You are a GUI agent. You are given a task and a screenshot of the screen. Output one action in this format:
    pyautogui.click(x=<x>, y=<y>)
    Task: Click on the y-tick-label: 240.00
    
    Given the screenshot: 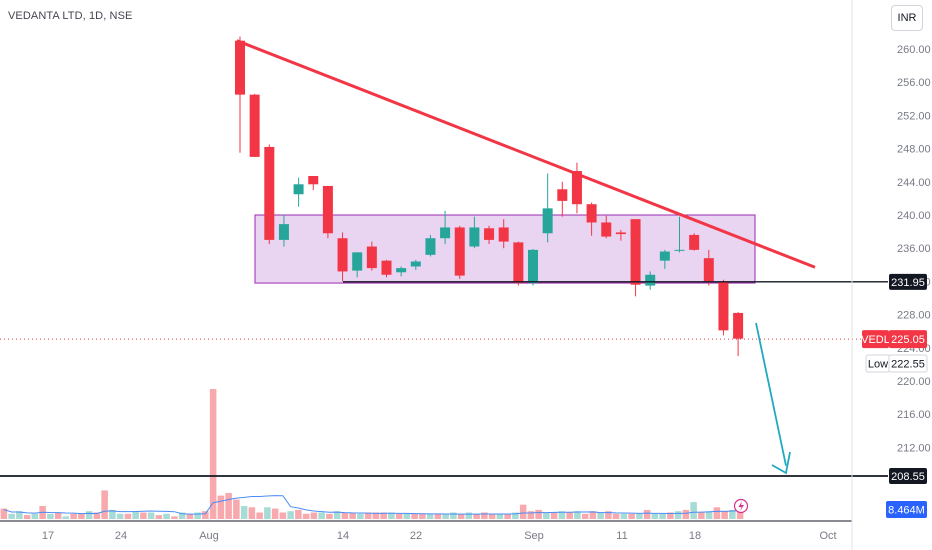 What is the action you would take?
    pyautogui.click(x=914, y=216)
    